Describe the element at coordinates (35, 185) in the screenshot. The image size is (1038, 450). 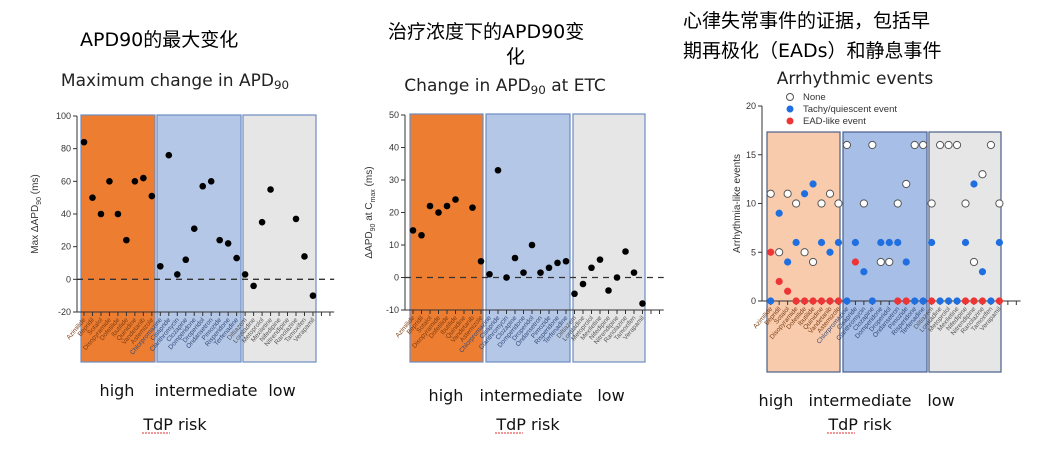
I see `y-axis-label-rest: (ms)` at that location.